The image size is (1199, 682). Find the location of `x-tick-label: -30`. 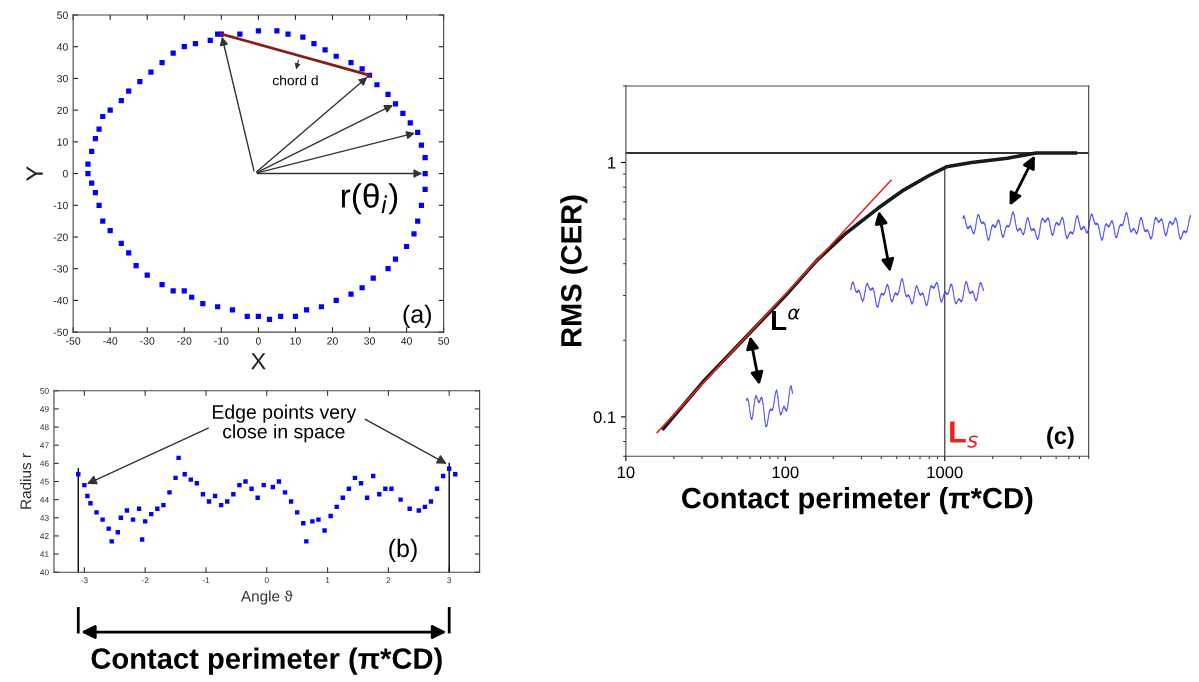

x-tick-label: -30 is located at coordinates (147, 341).